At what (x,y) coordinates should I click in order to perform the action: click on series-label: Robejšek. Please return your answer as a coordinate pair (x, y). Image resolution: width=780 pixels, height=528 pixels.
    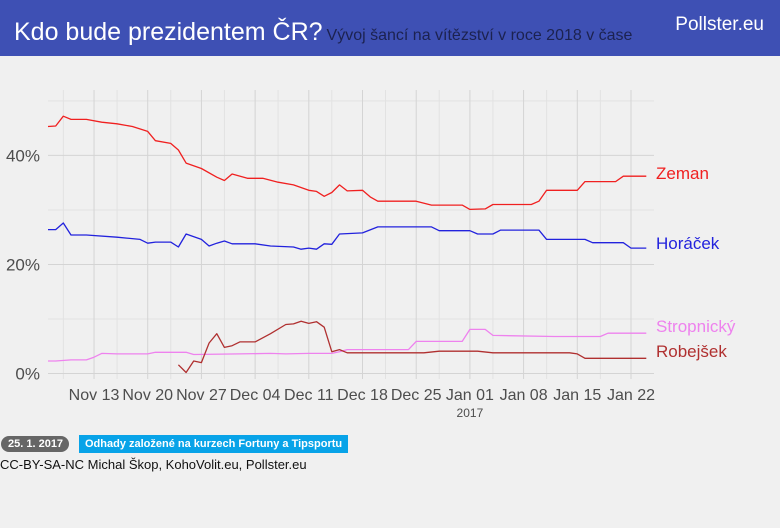
    Looking at the image, I should click on (691, 351).